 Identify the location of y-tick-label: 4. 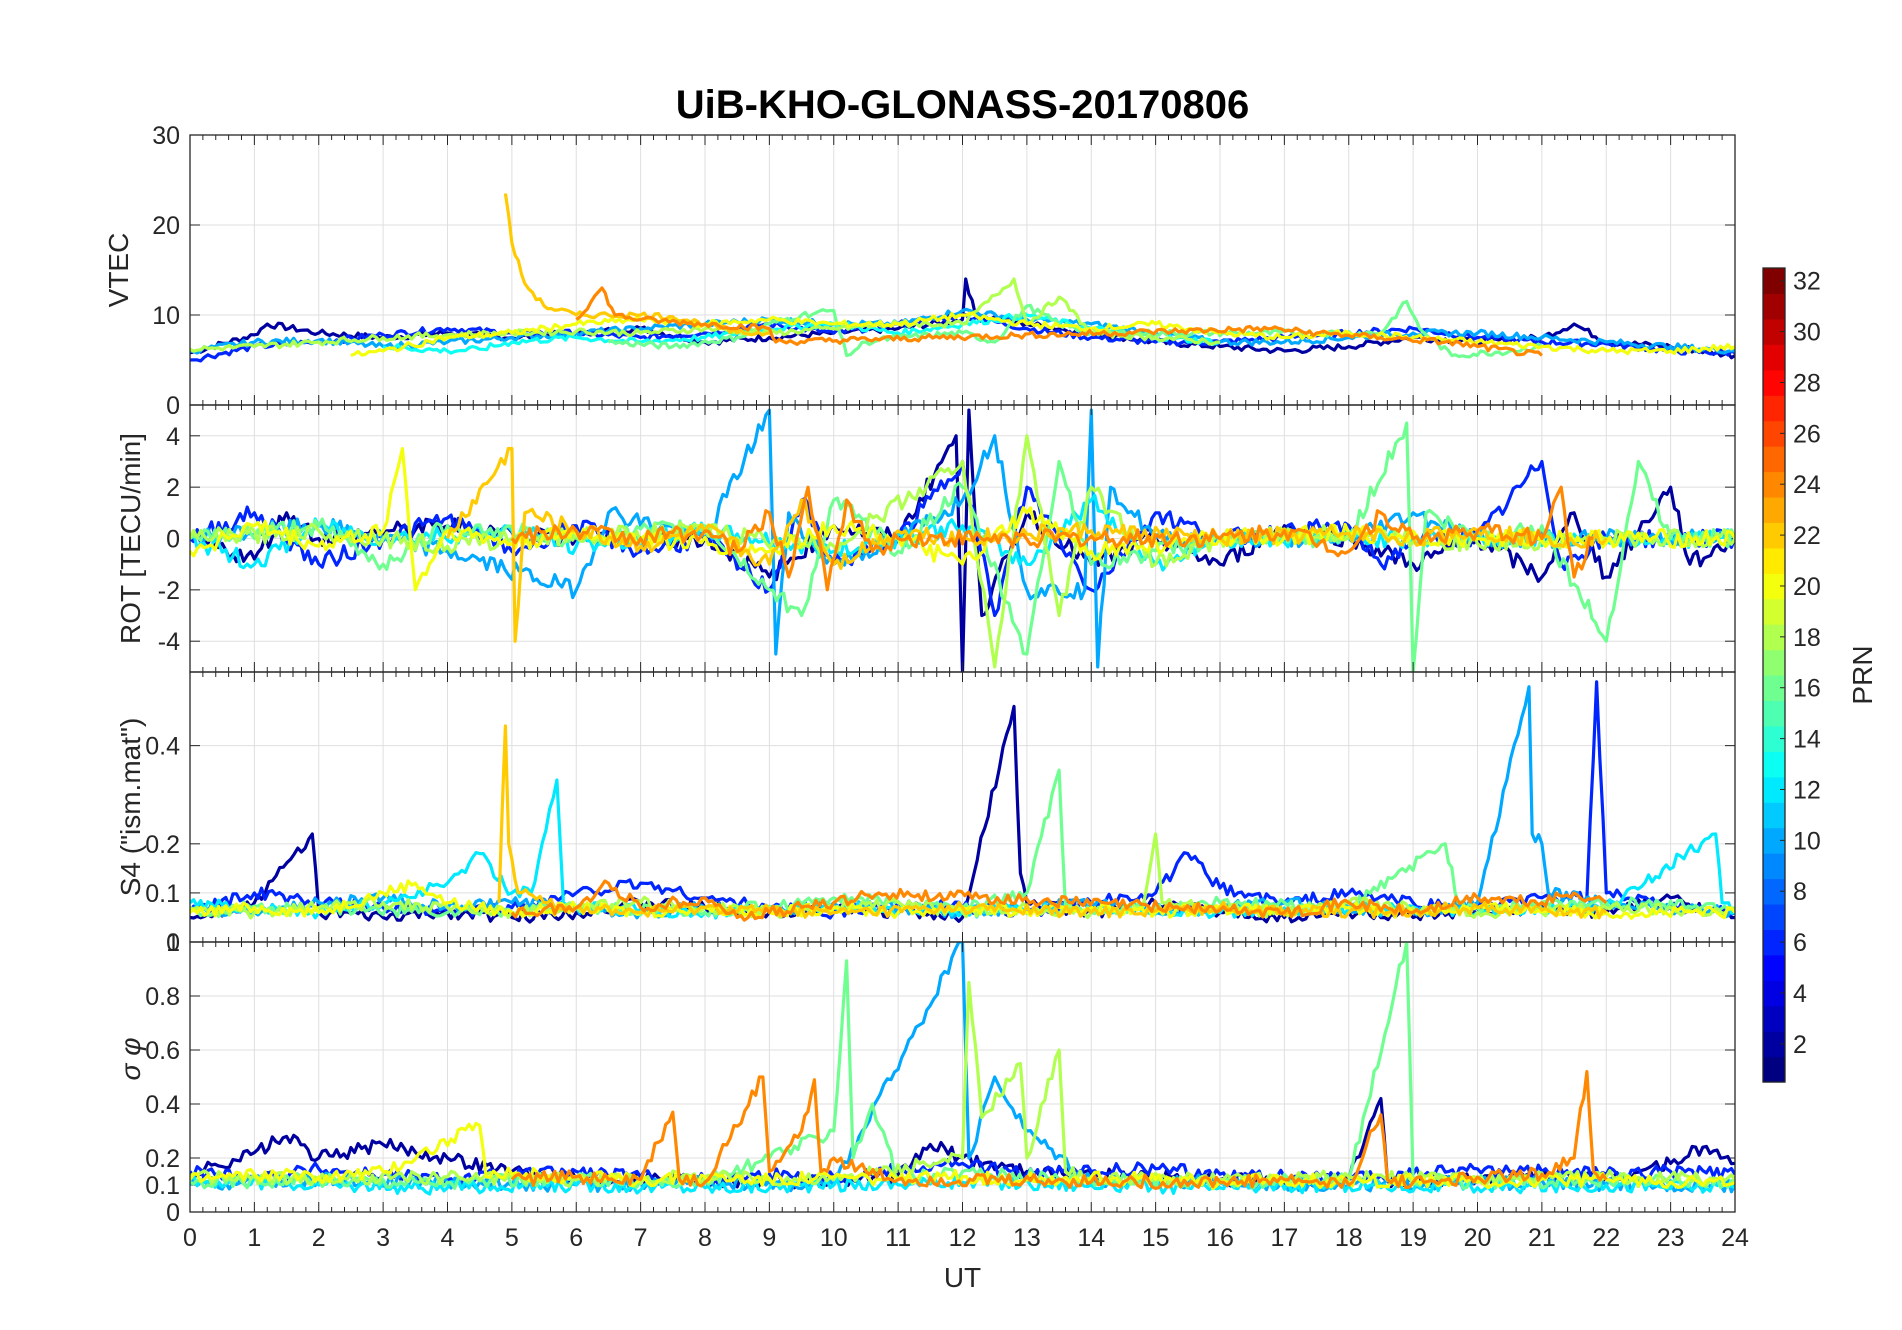
(173, 437).